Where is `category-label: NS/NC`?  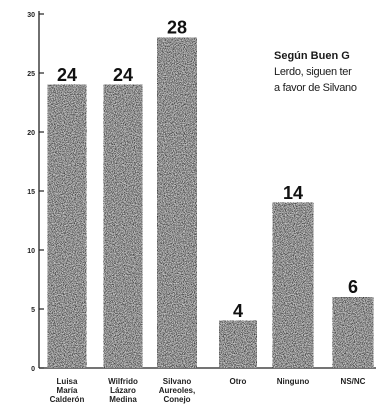 category-label: NS/NC is located at coordinates (353, 381).